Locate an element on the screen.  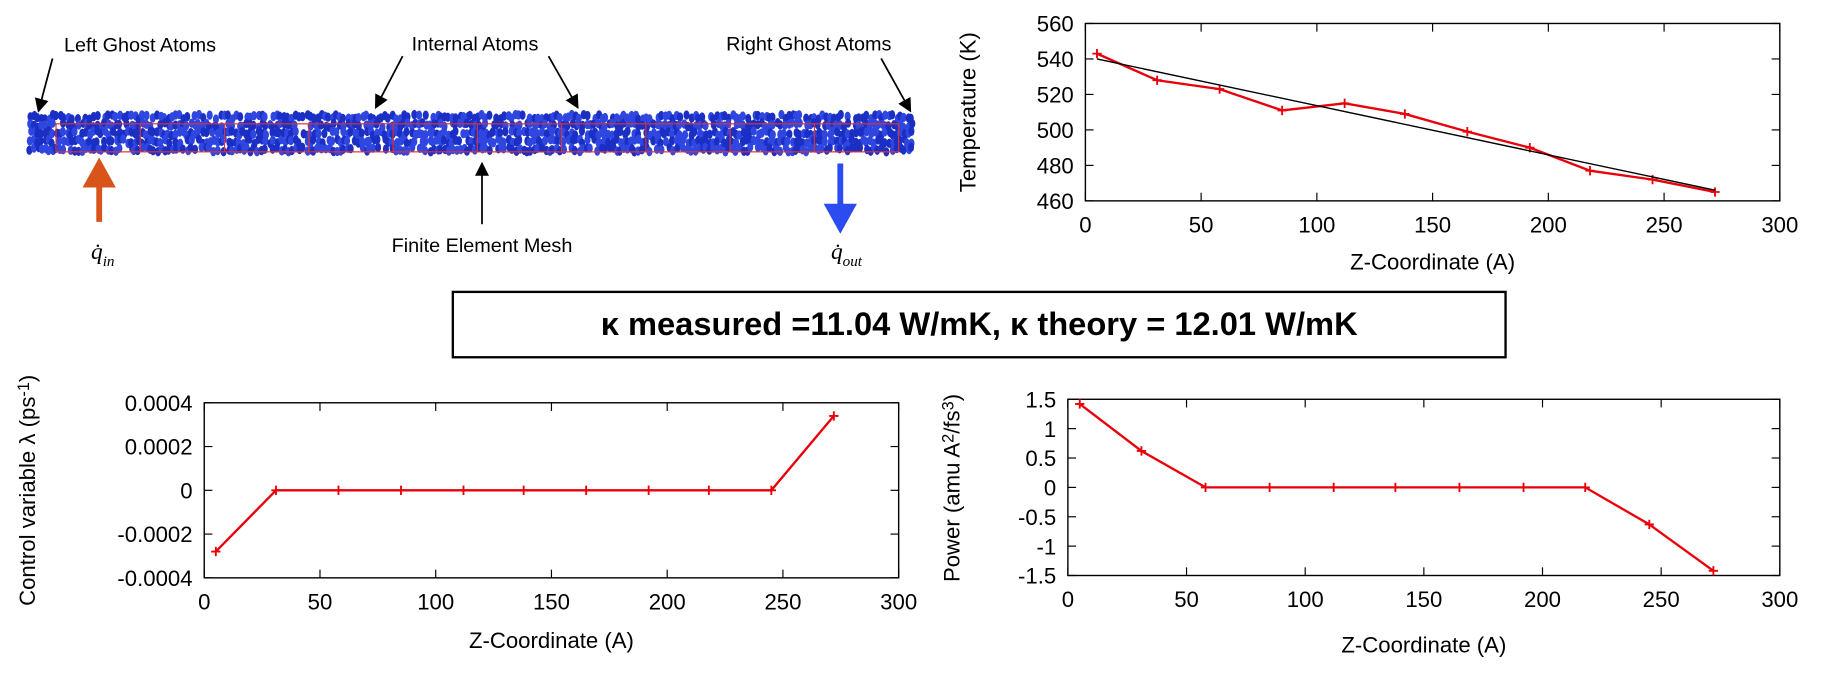
symbol: q̇ is located at coordinates (837, 252).